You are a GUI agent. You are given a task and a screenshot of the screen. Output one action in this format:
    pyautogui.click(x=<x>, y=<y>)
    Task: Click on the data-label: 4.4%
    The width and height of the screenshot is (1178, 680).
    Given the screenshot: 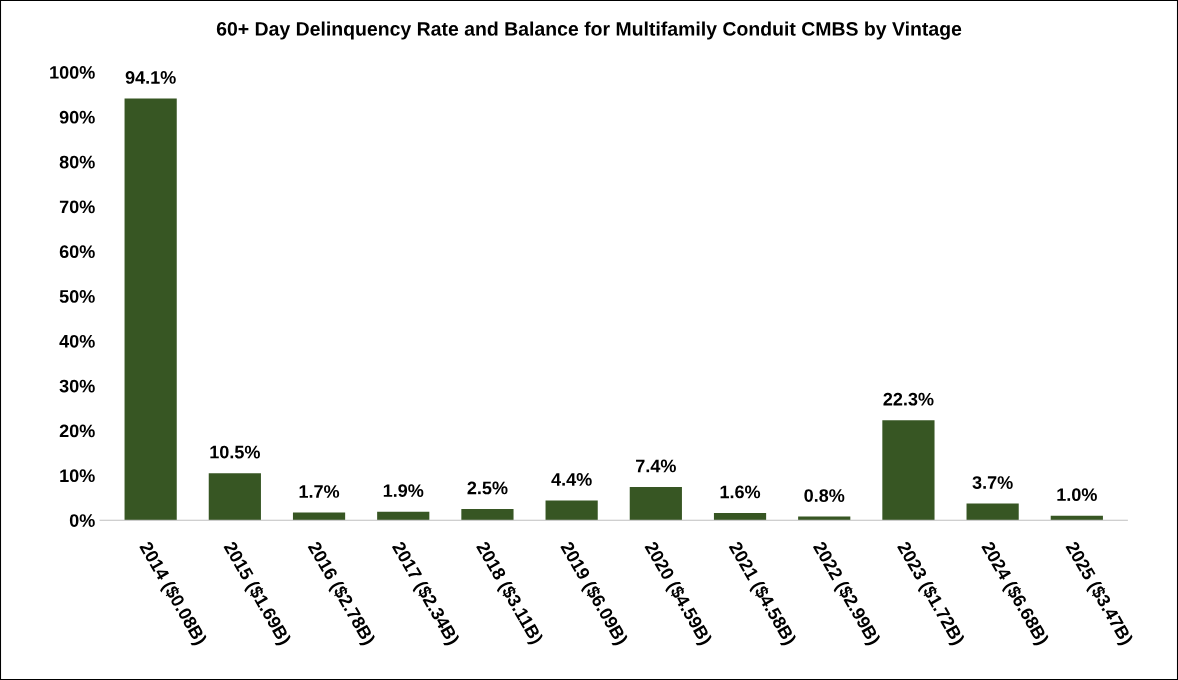 What is the action you would take?
    pyautogui.click(x=571, y=479)
    